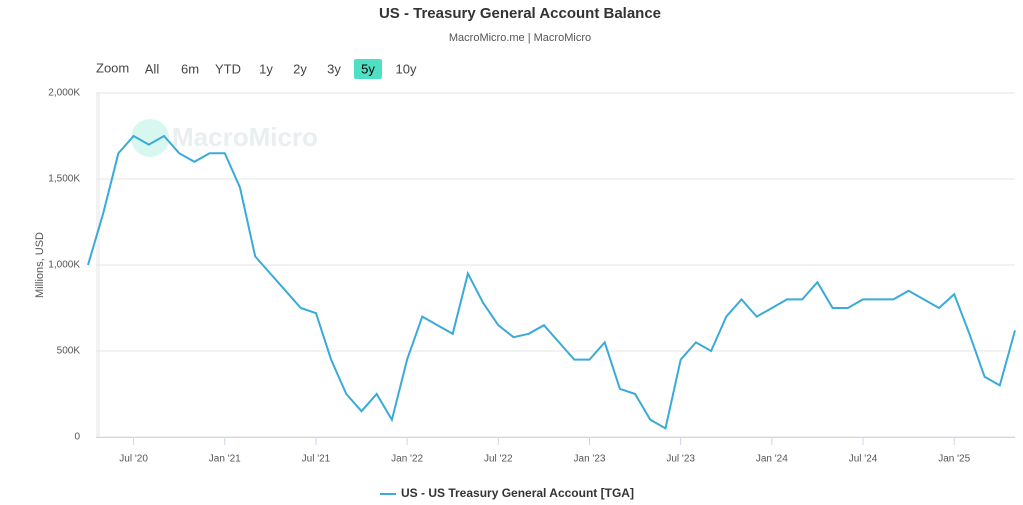  I want to click on x-tick-label: Jul '22, so click(498, 459).